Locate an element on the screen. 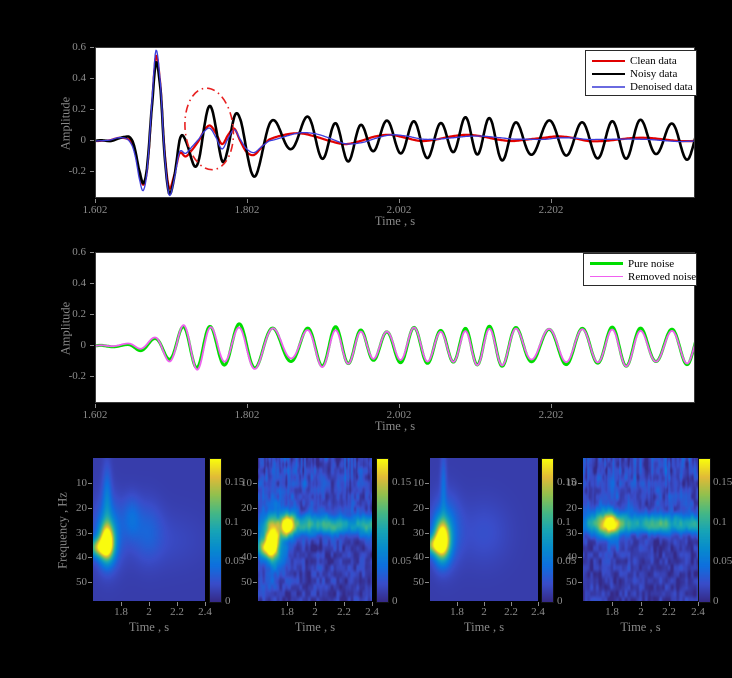 The height and width of the screenshot is (678, 732). x-tick-label: 2.002 is located at coordinates (399, 210).